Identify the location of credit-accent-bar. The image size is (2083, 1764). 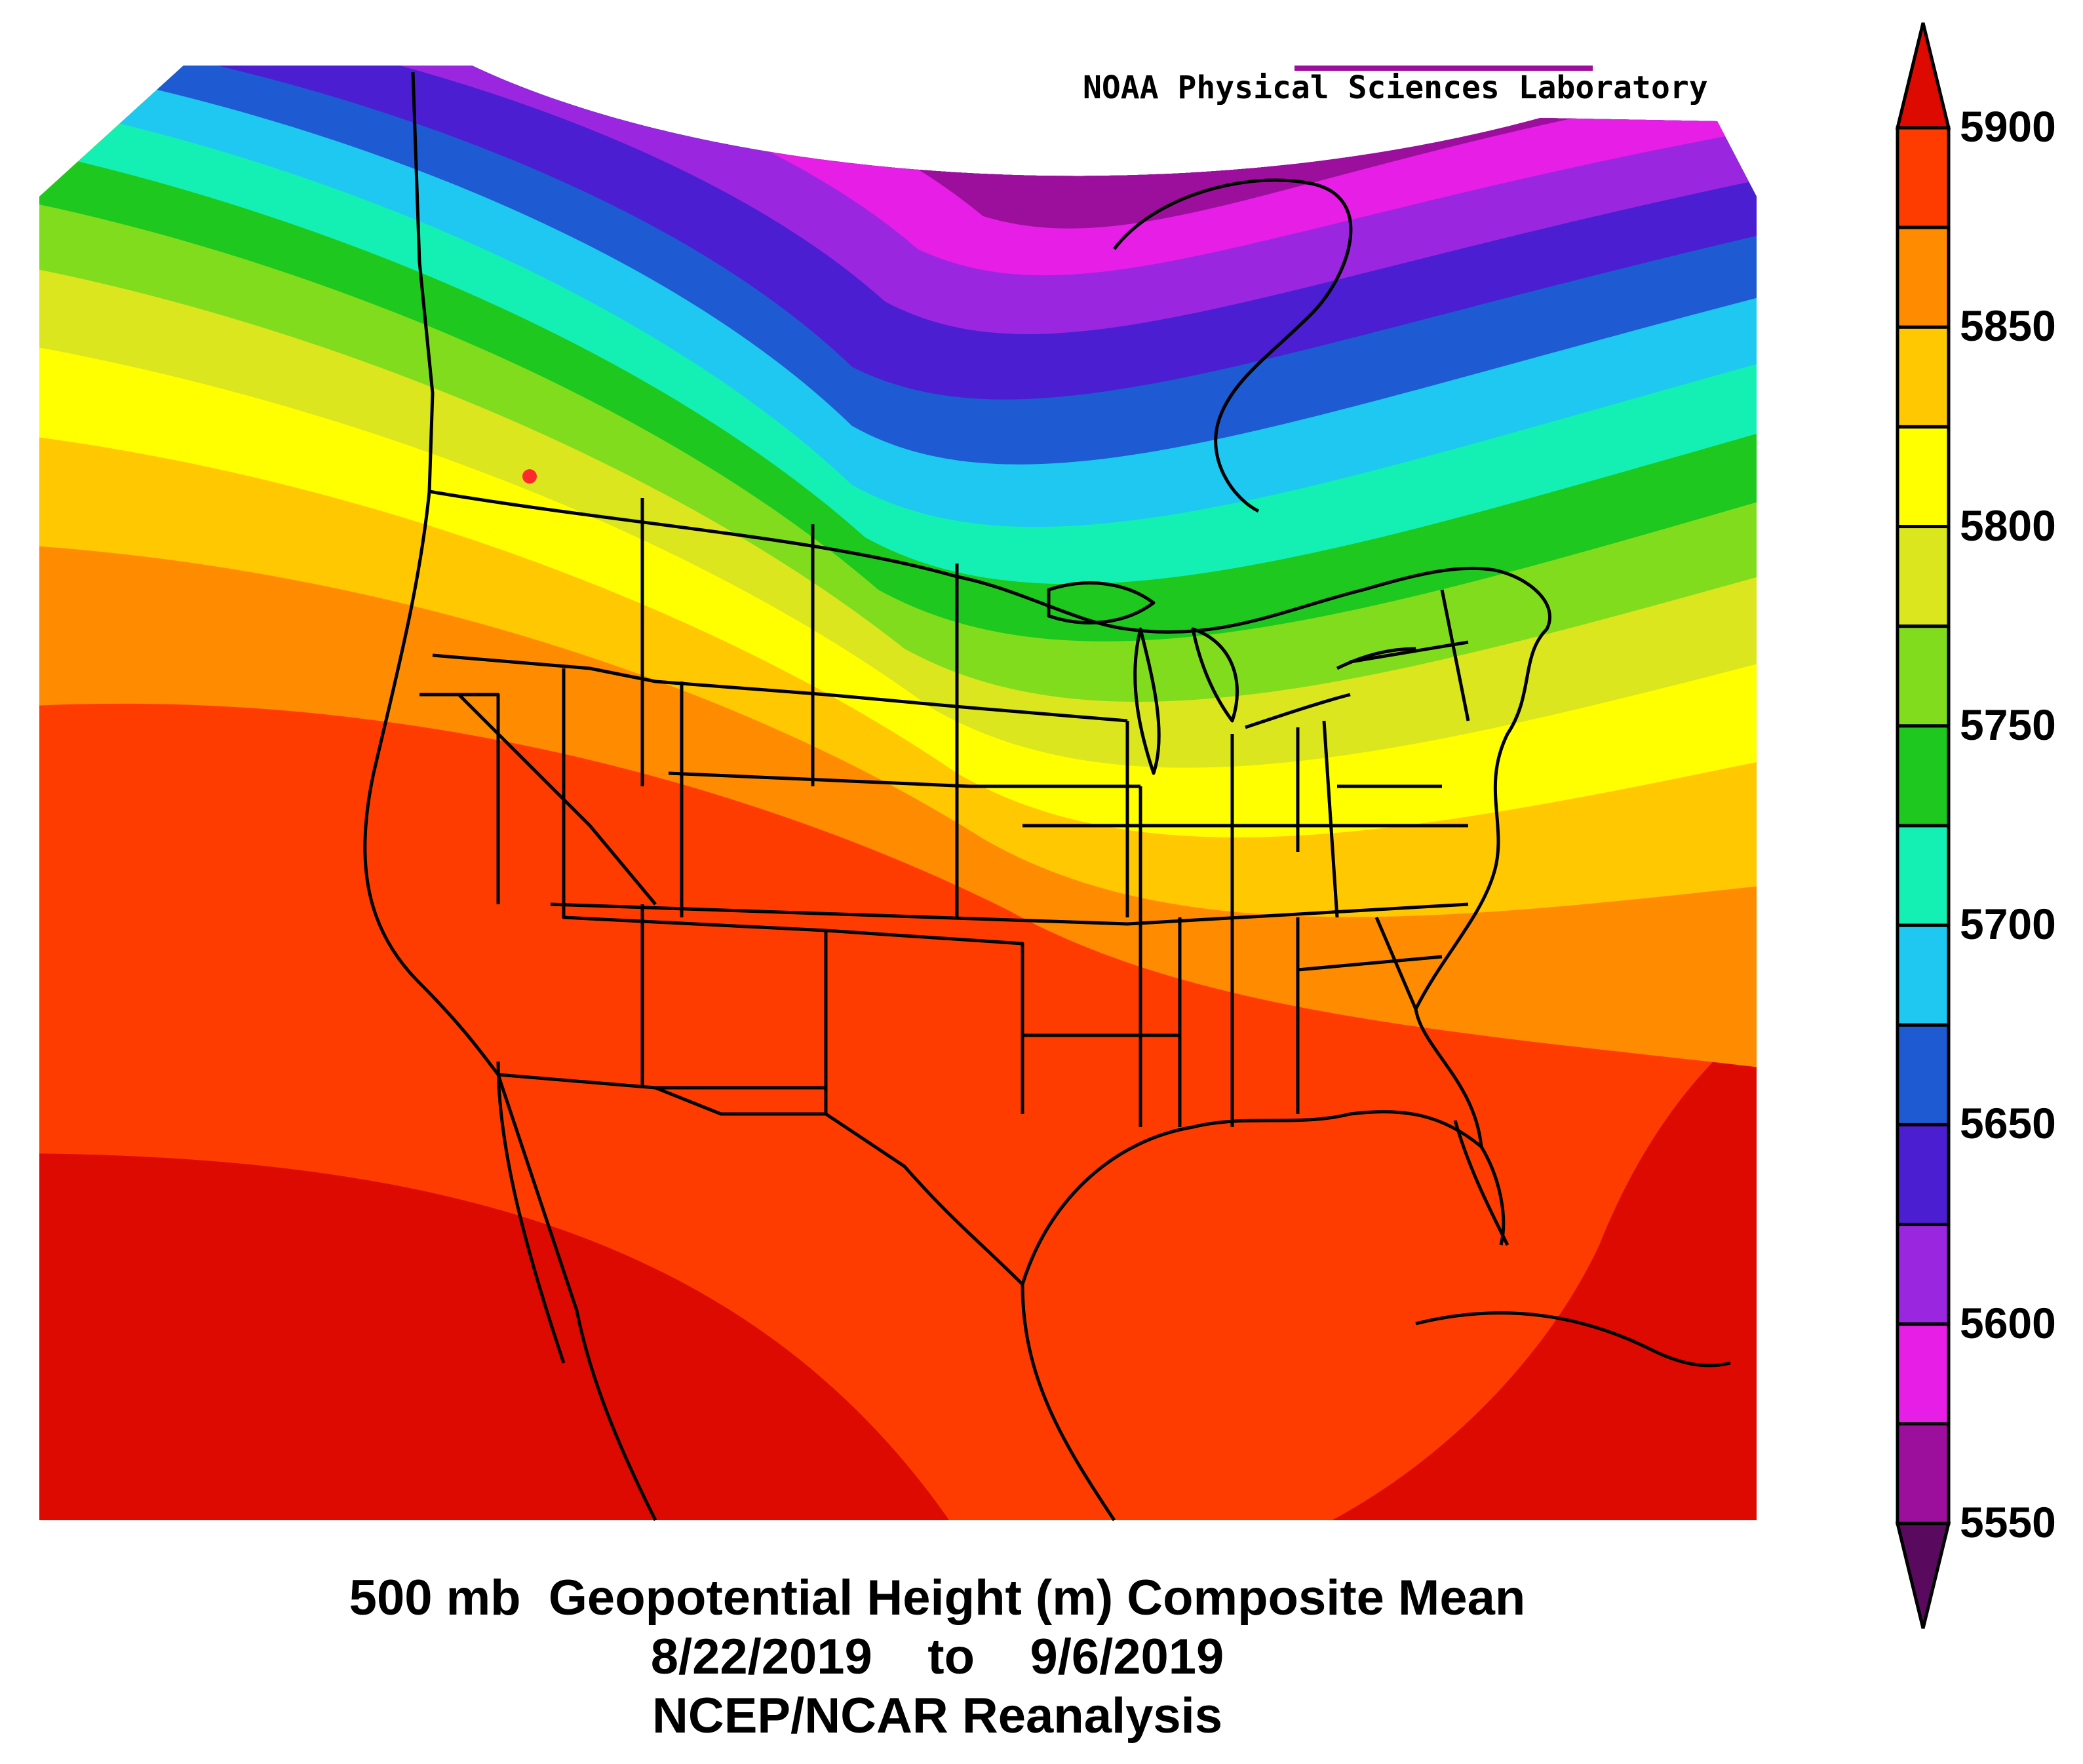
(1444, 68).